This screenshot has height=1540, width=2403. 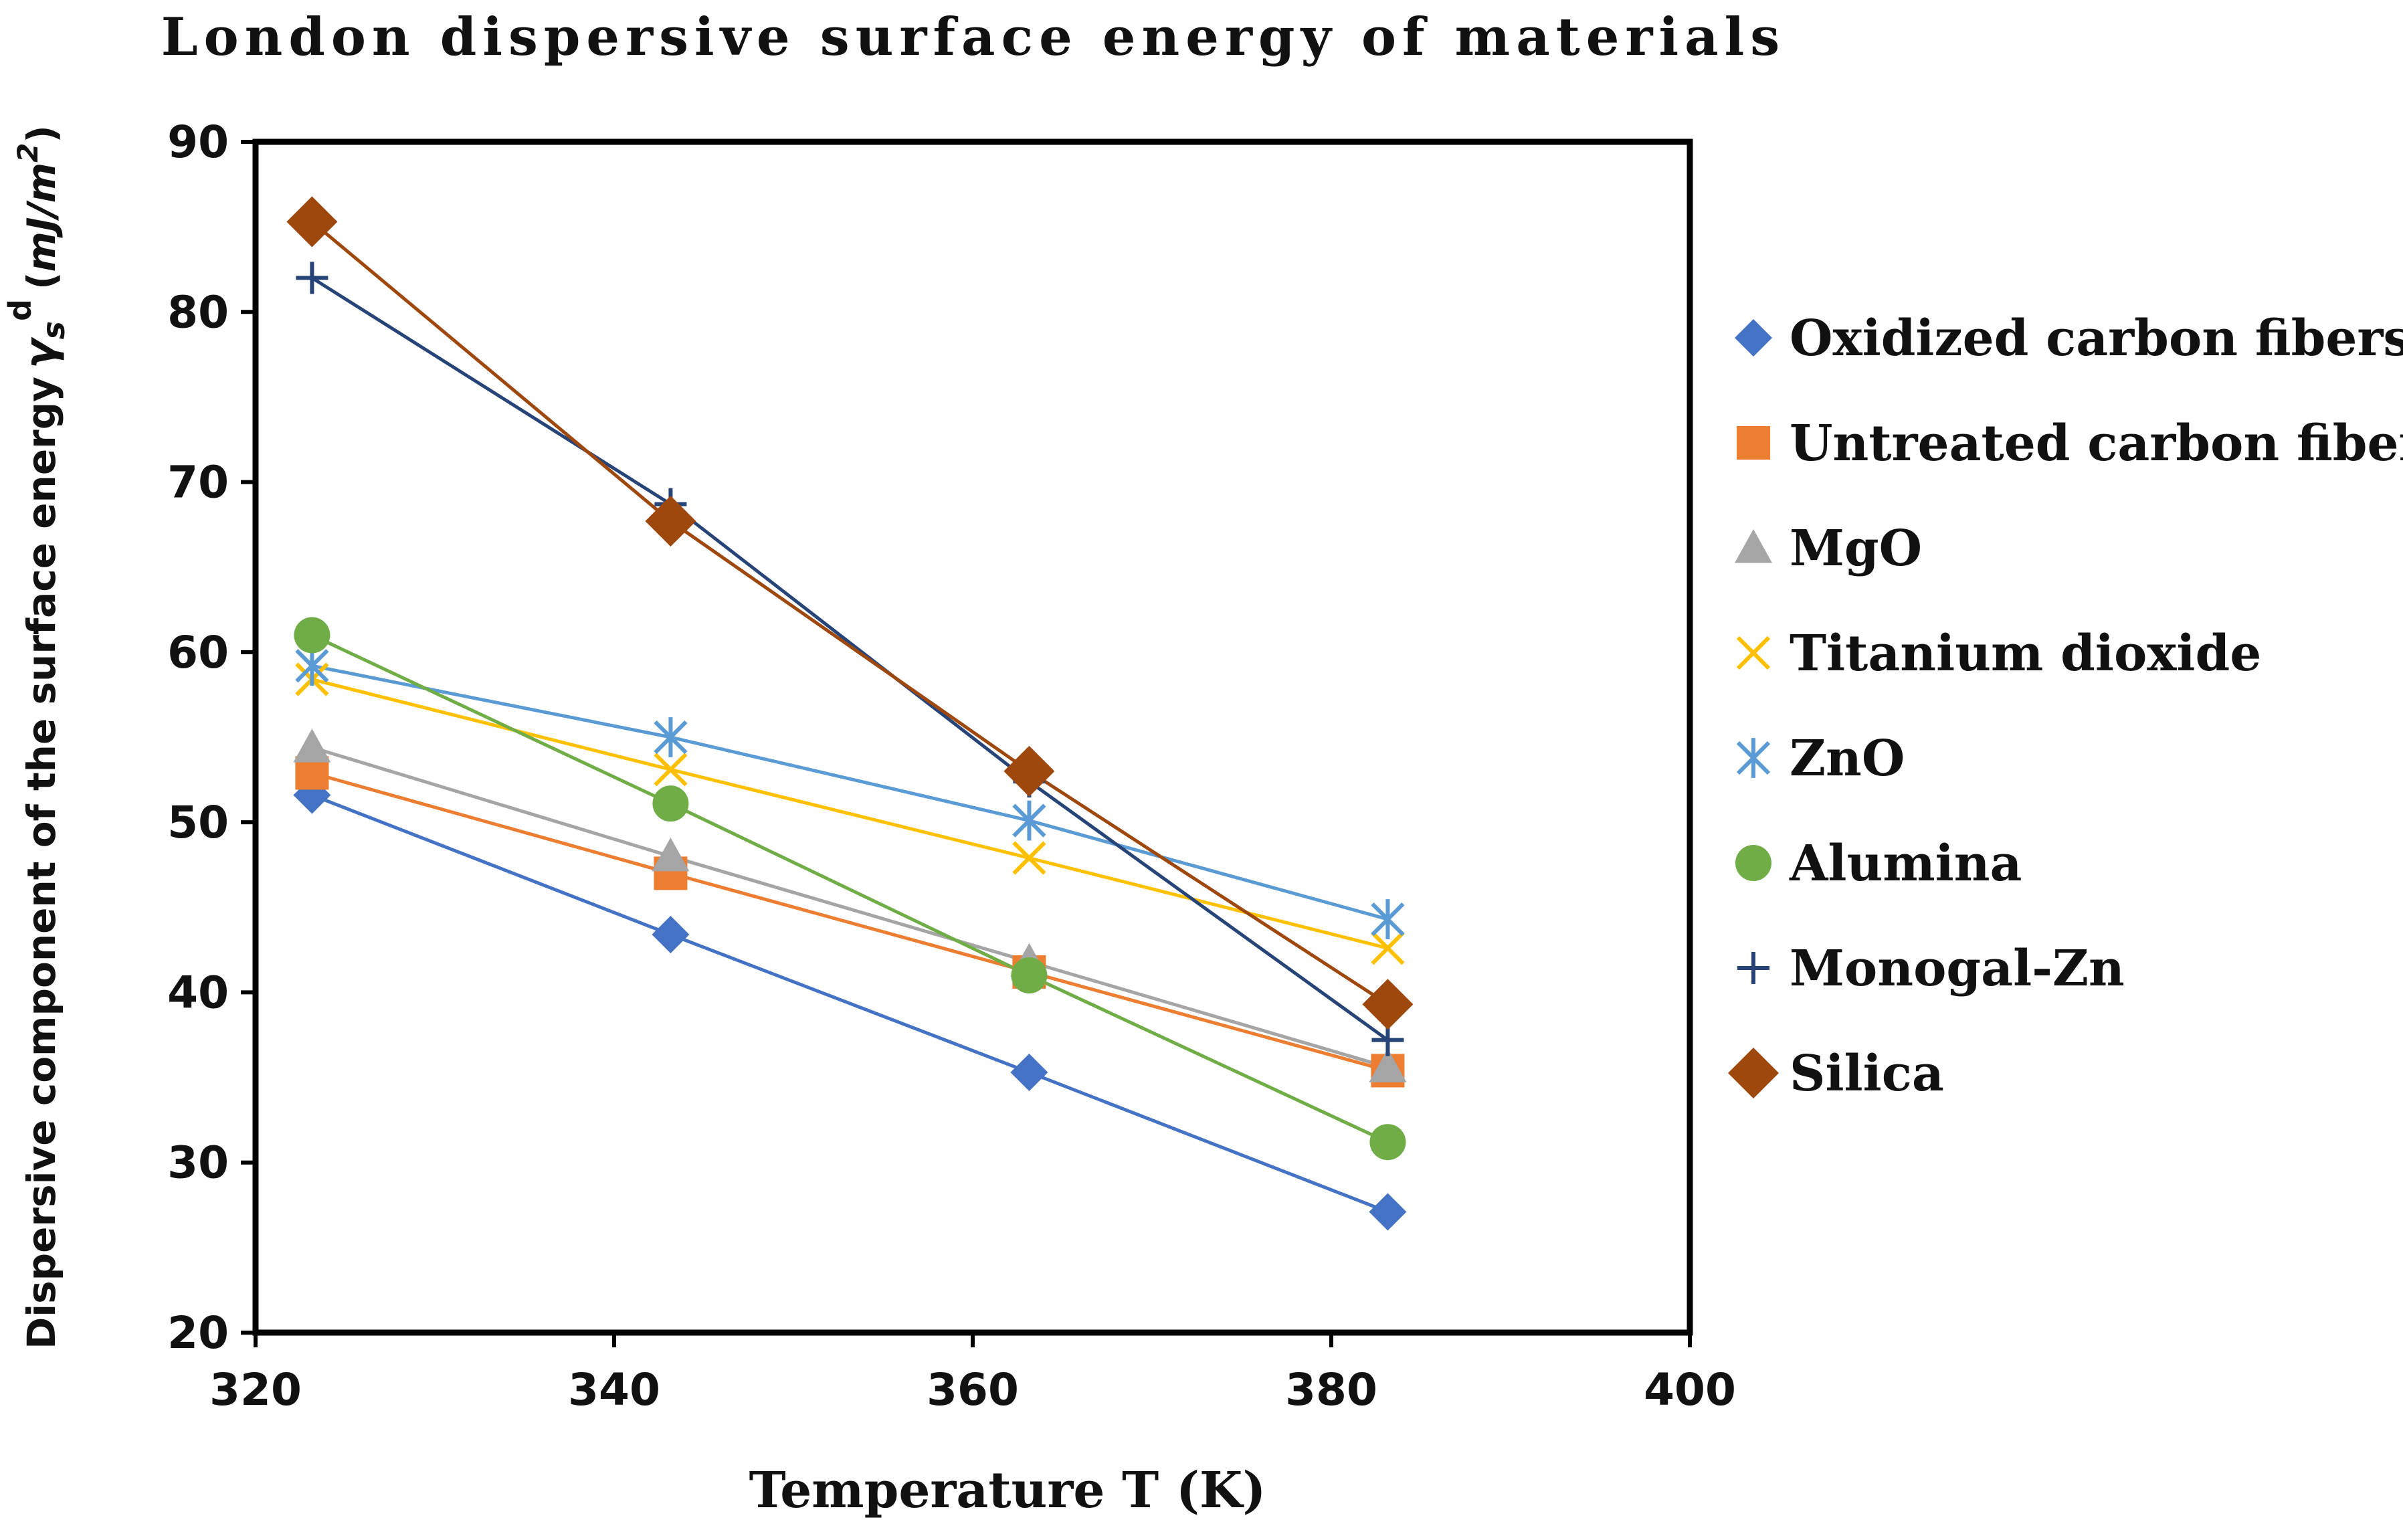 I want to click on legend-label: Oxidized carbon fibers, so click(x=2096, y=338).